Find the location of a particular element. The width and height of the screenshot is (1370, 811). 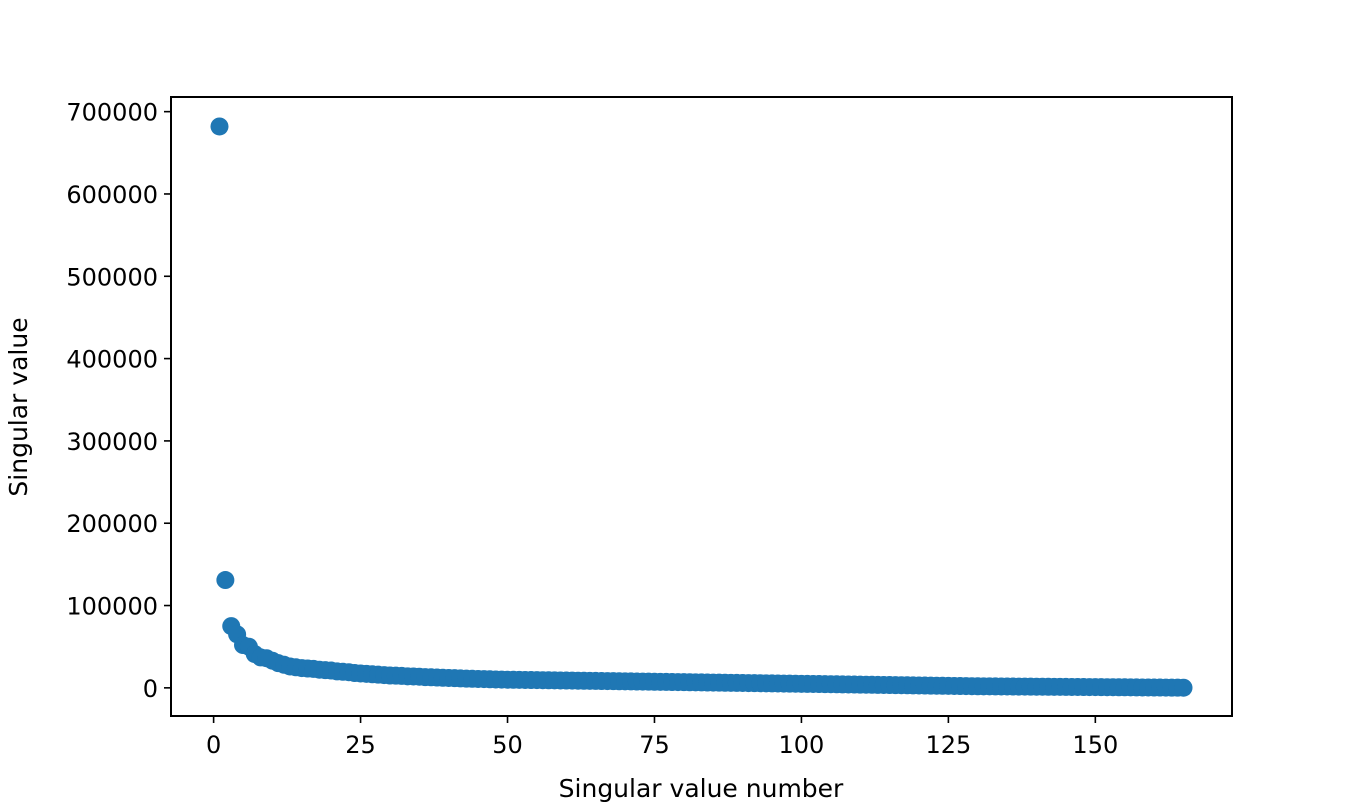

x-tick-label: 50 is located at coordinates (507, 745).